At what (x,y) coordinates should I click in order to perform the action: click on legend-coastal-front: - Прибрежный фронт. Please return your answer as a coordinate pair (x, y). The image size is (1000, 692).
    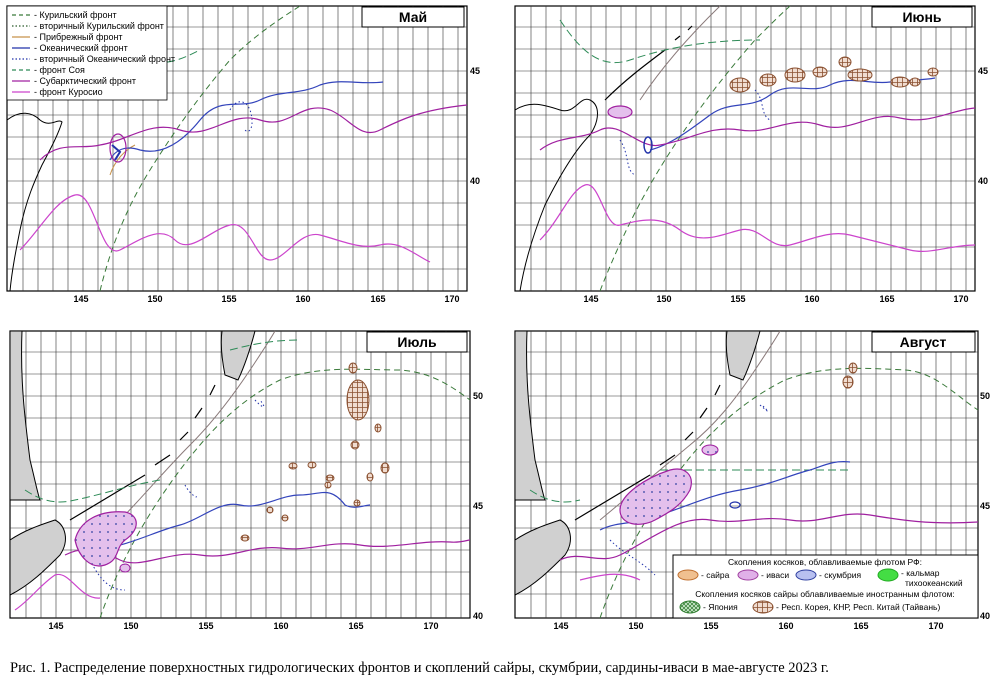
    Looking at the image, I should click on (78, 37).